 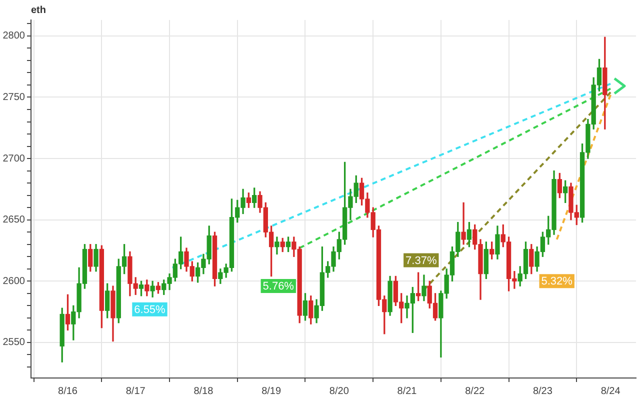 I want to click on candlestick, so click(x=463, y=223).